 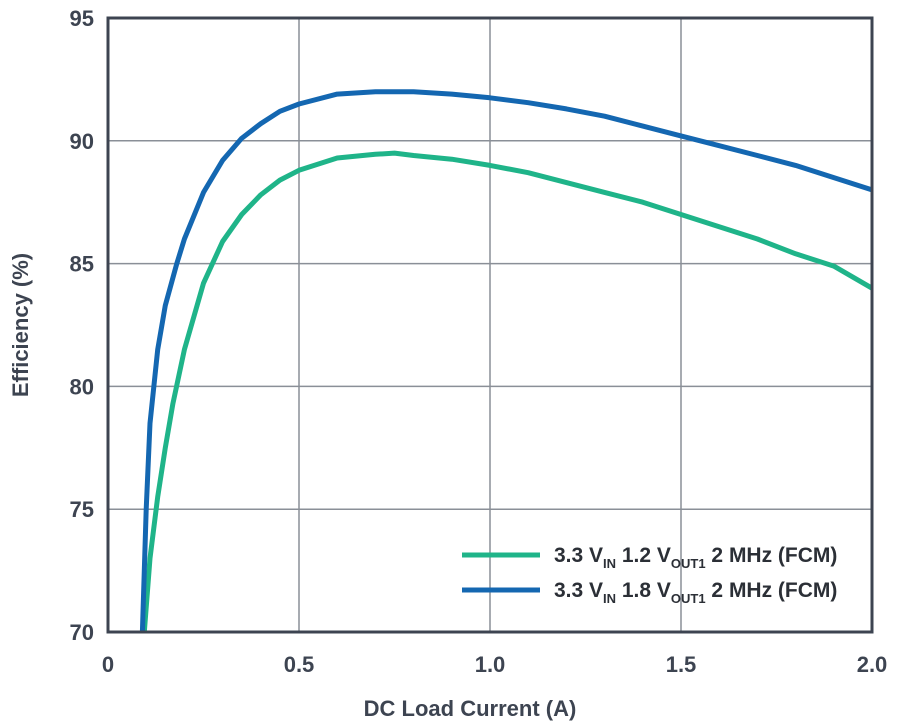 What do you see at coordinates (108, 664) in the screenshot?
I see `x-tick-label: 0` at bounding box center [108, 664].